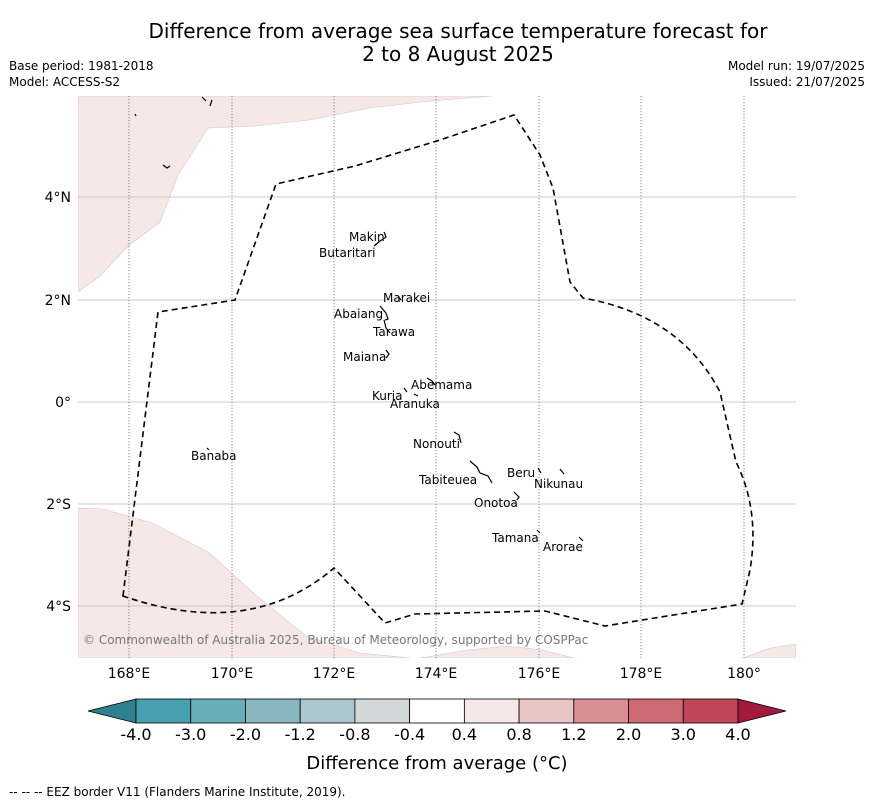 This screenshot has height=804, width=873. I want to click on colorbar-arrow-high, so click(762, 711).